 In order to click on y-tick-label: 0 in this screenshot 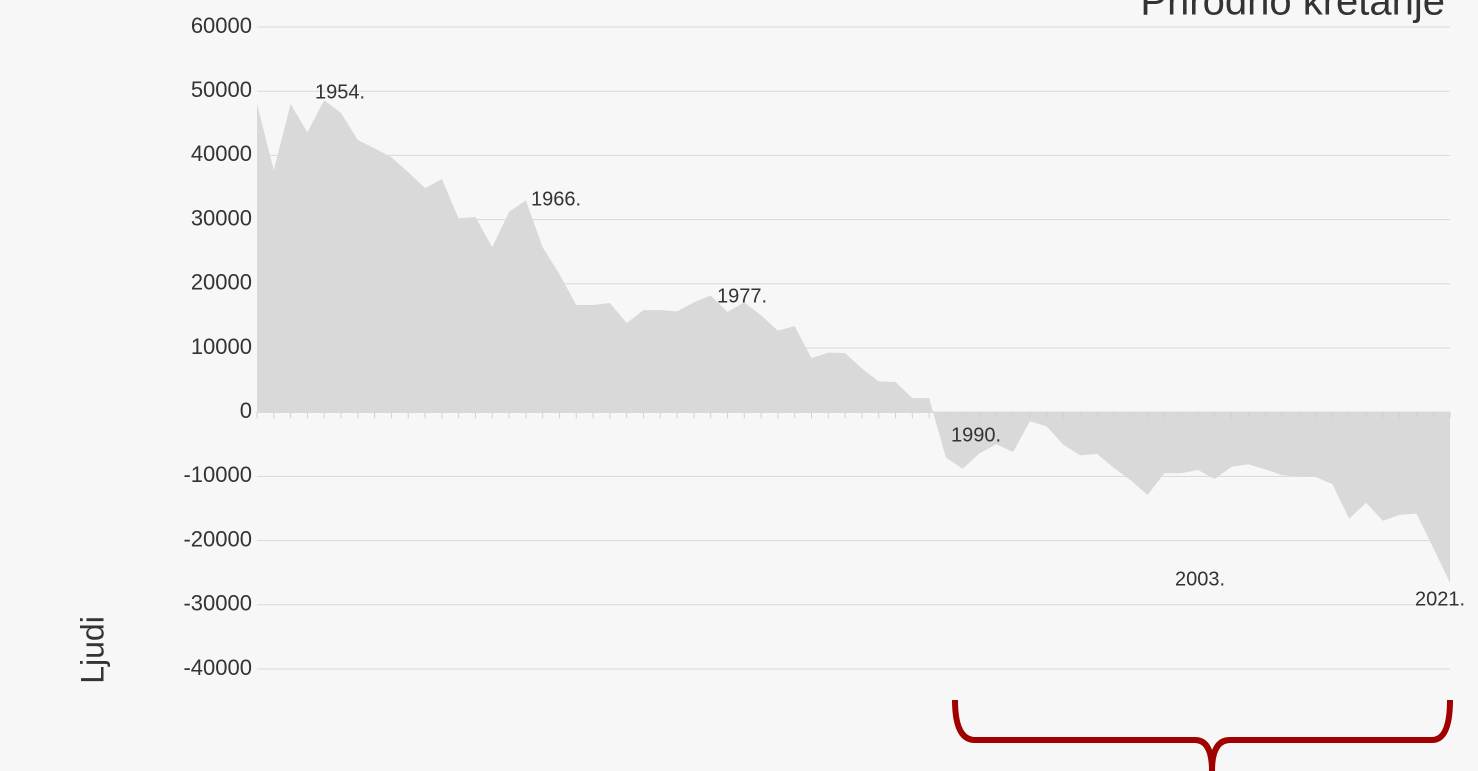, I will do `click(246, 410)`.